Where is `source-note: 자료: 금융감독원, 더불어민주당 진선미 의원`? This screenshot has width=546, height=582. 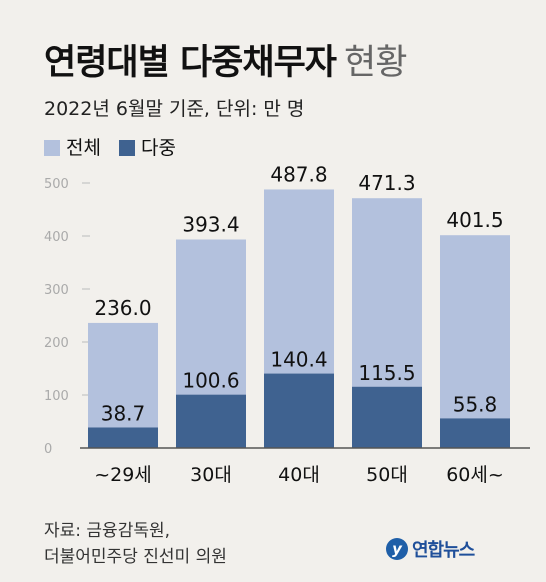
source-note: 자료: 금융감독원, 더불어민주당 진선미 의원 is located at coordinates (135, 544).